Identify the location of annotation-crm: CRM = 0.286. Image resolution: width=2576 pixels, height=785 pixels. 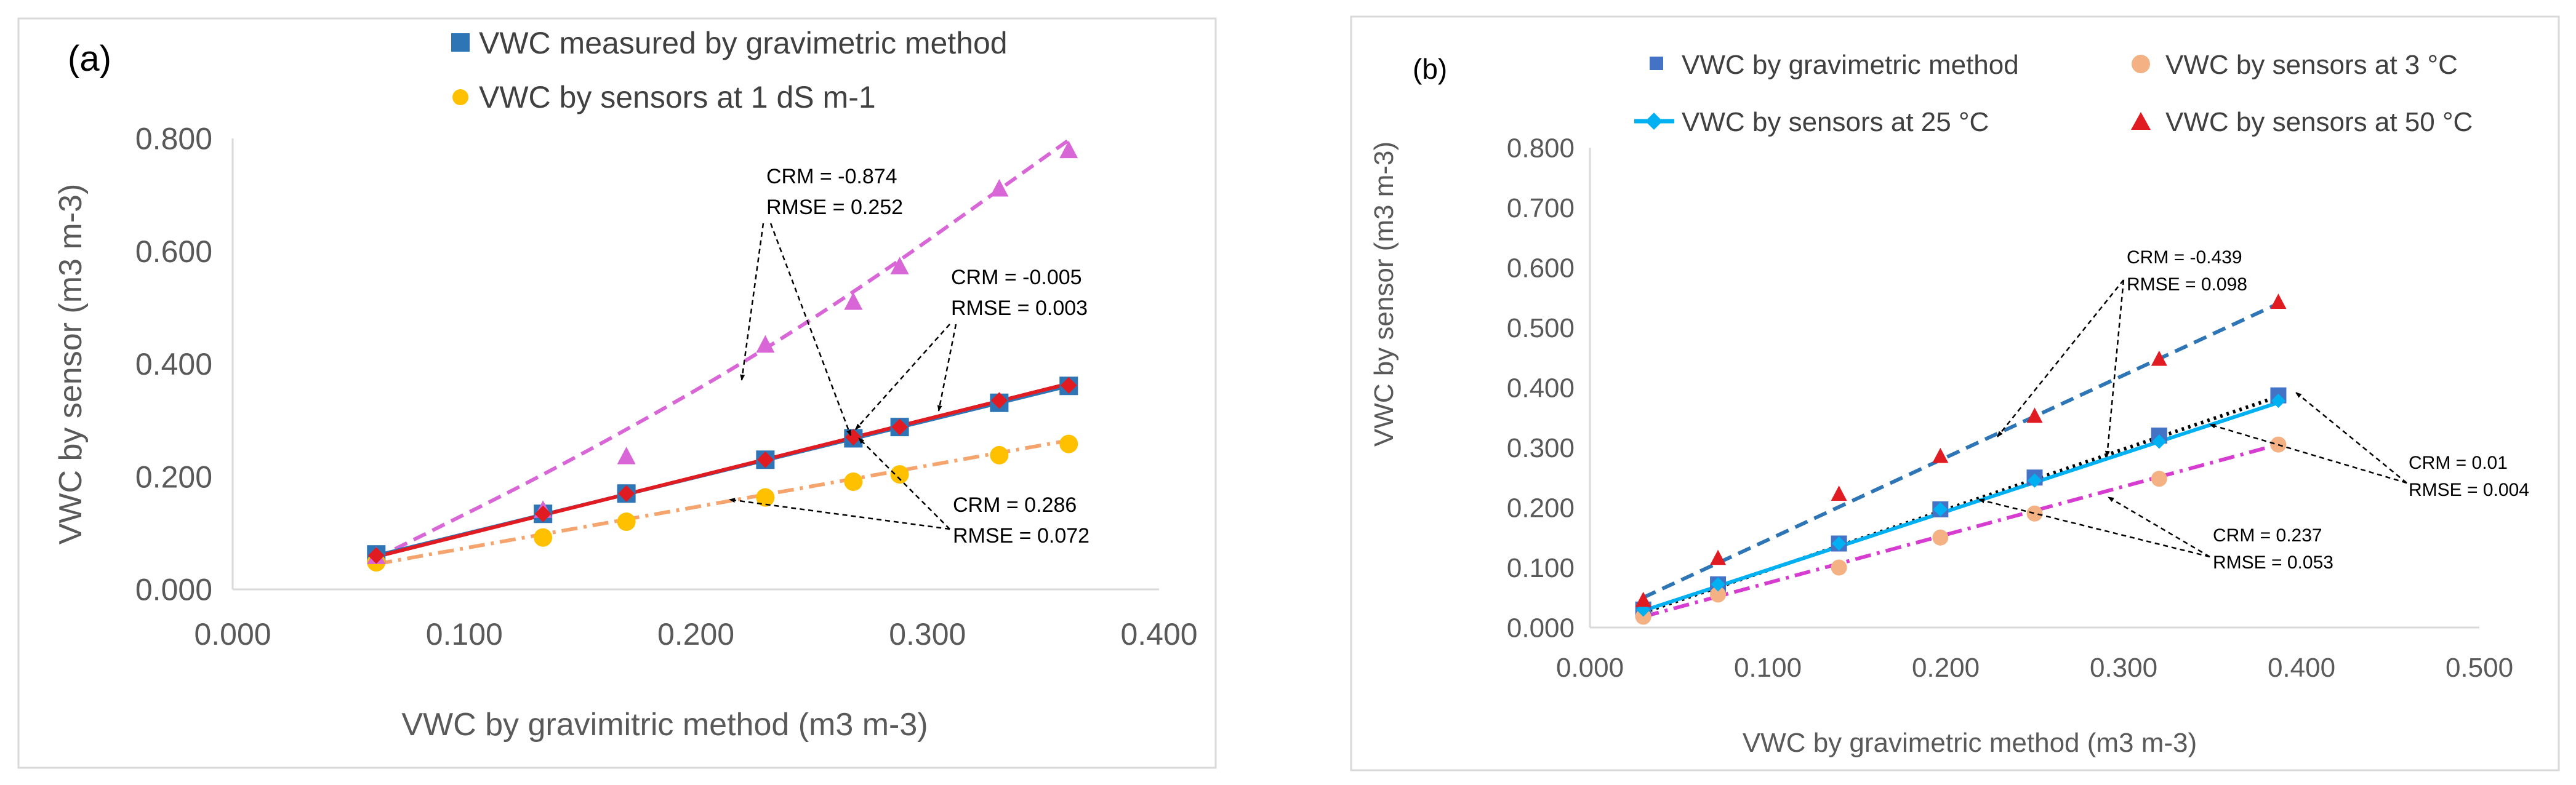
(1015, 505).